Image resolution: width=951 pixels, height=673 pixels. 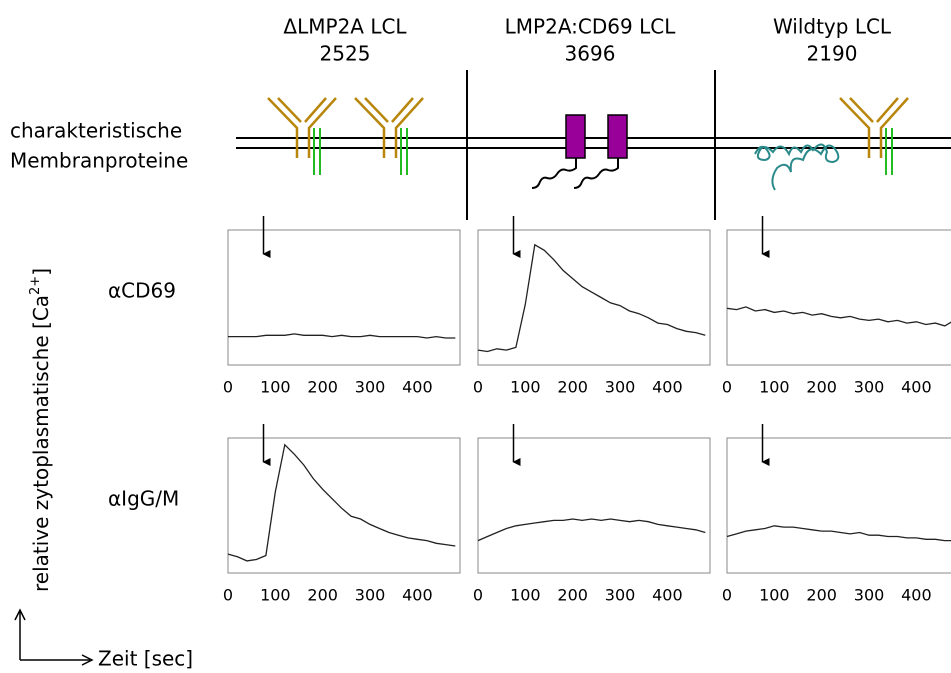 What do you see at coordinates (145, 659) in the screenshot?
I see `x-axis-label: Zeit [sec]` at bounding box center [145, 659].